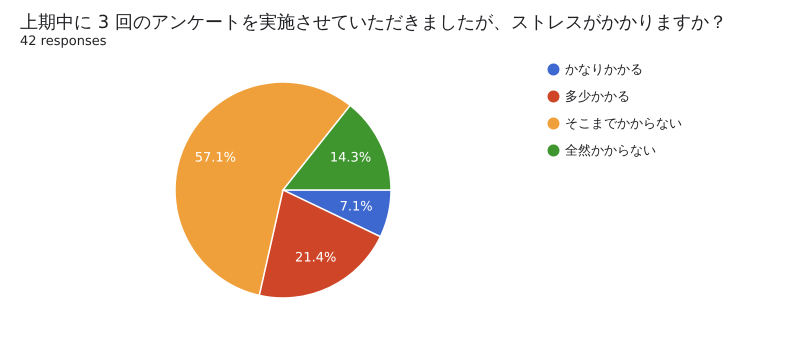  I want to click on data-label: 57.1%, so click(215, 158).